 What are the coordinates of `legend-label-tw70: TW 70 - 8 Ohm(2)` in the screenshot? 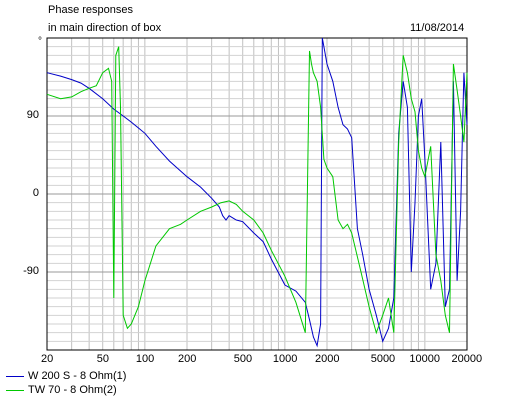 It's located at (72, 390).